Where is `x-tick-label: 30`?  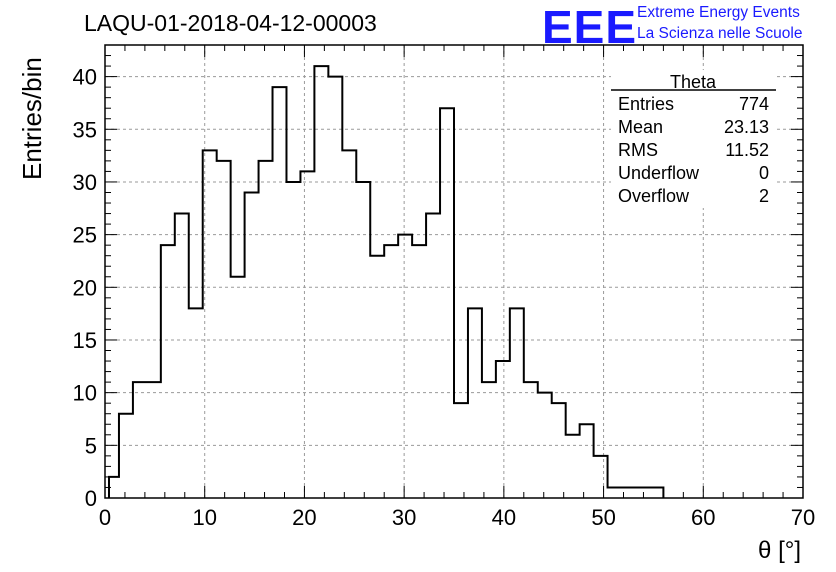
x-tick-label: 30 is located at coordinates (404, 517).